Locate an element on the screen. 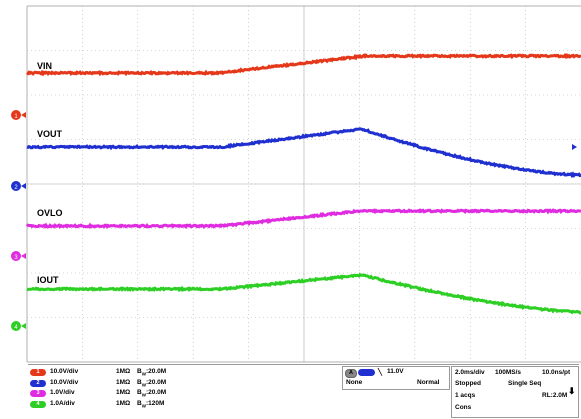 This screenshot has height=419, width=581. sample-rate: 100MS/s is located at coordinates (508, 372).